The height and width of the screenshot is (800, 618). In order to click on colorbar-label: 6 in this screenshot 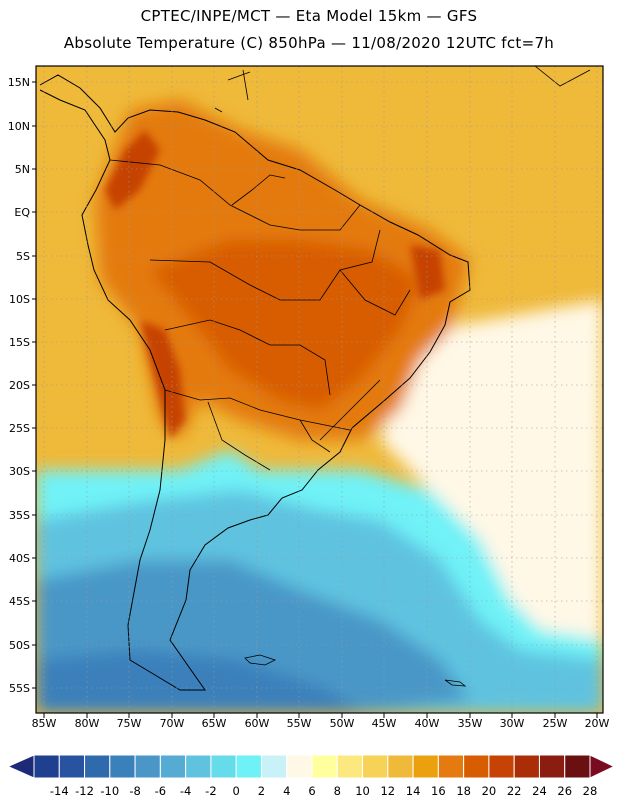, I will do `click(311, 791)`.